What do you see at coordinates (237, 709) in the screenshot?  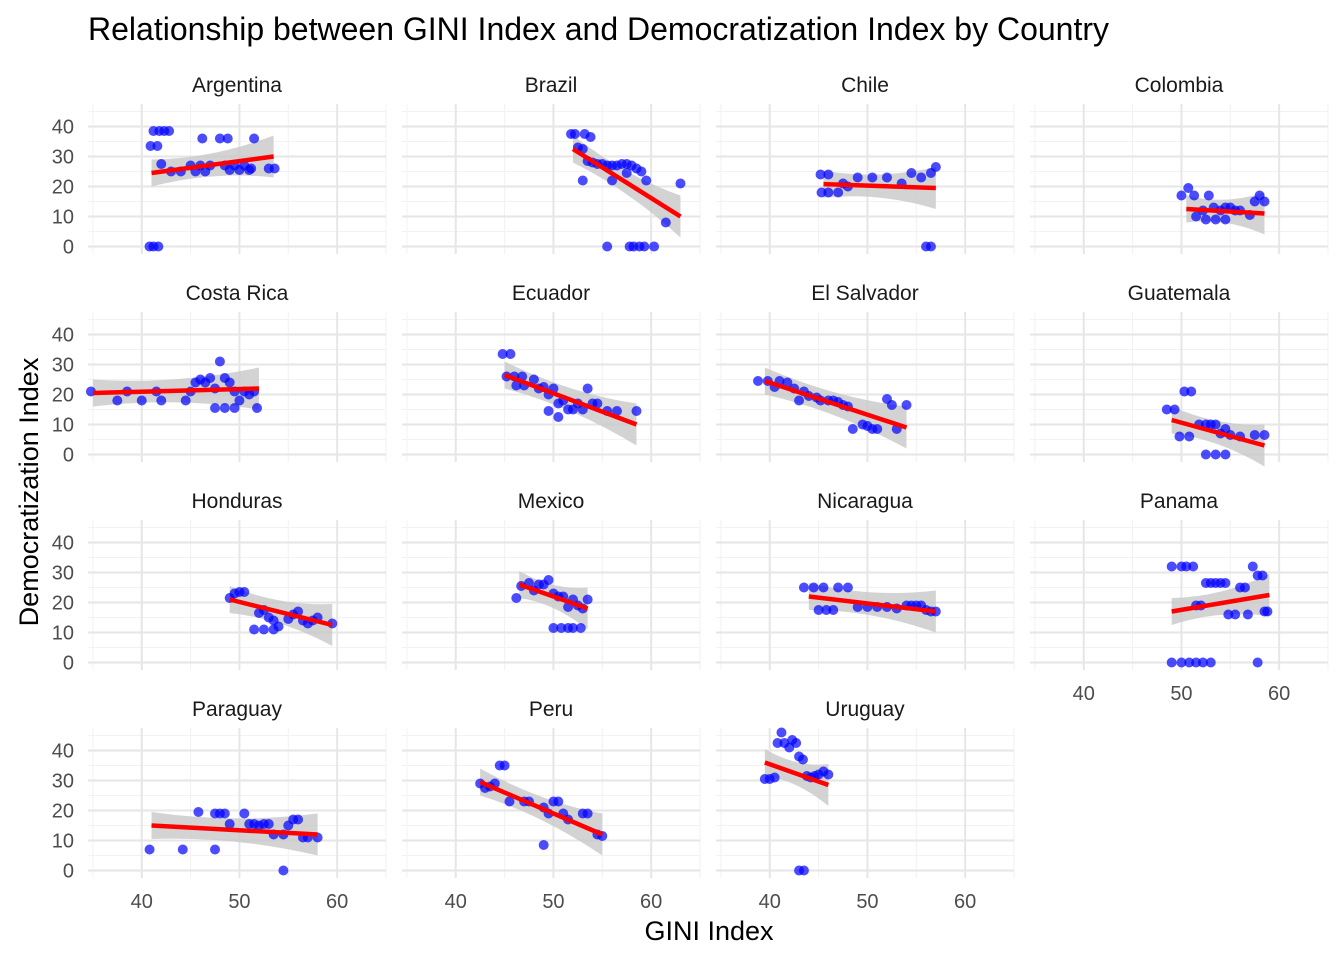 I see `strip-label-paraguay: Paraguay` at bounding box center [237, 709].